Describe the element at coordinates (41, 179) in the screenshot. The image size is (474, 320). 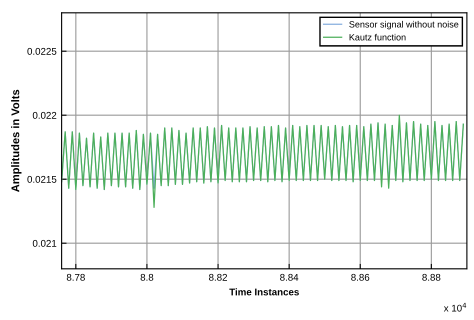
I see `y-tick-label: 0.0215` at that location.